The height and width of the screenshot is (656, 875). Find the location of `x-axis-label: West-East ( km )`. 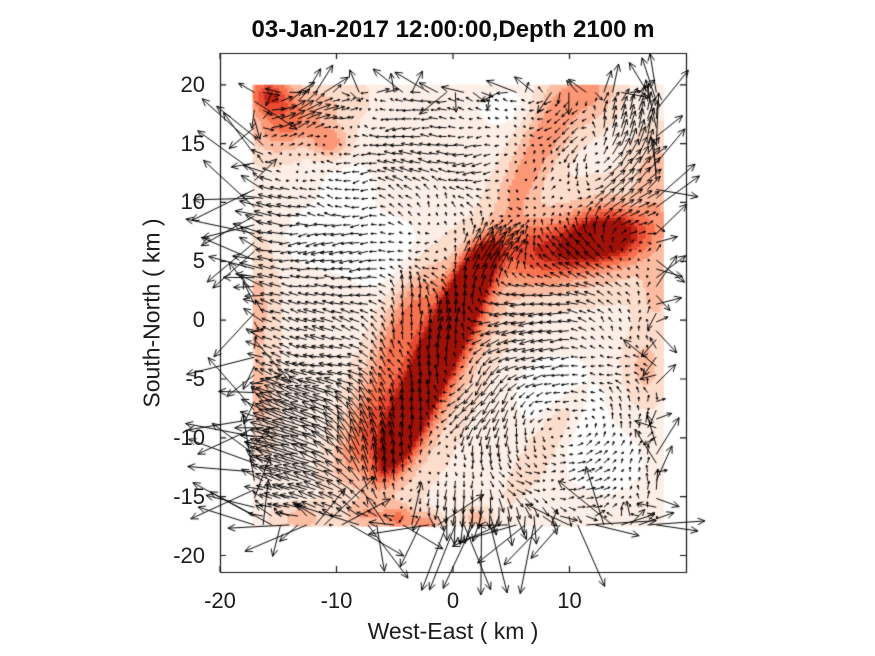

x-axis-label: West-East ( km ) is located at coordinates (453, 631).